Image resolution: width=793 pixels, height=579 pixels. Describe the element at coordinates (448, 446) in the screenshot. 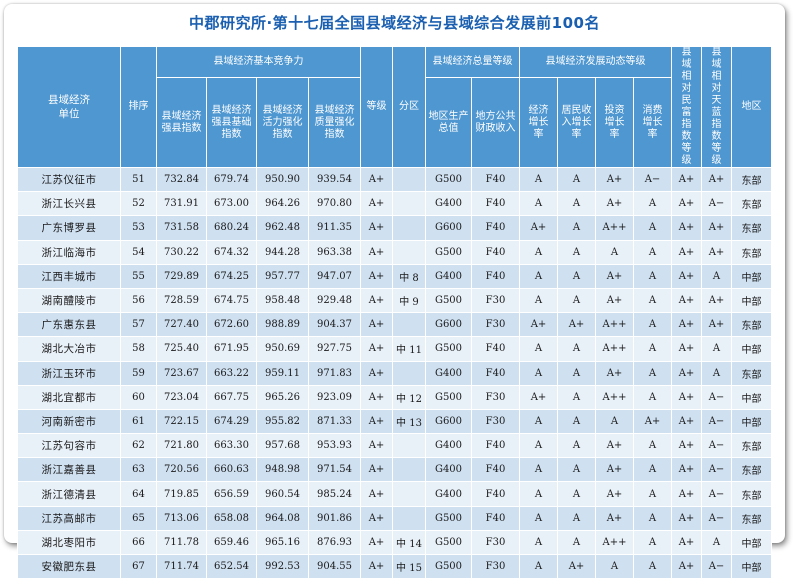

I see `cell-gdp: G400` at that location.